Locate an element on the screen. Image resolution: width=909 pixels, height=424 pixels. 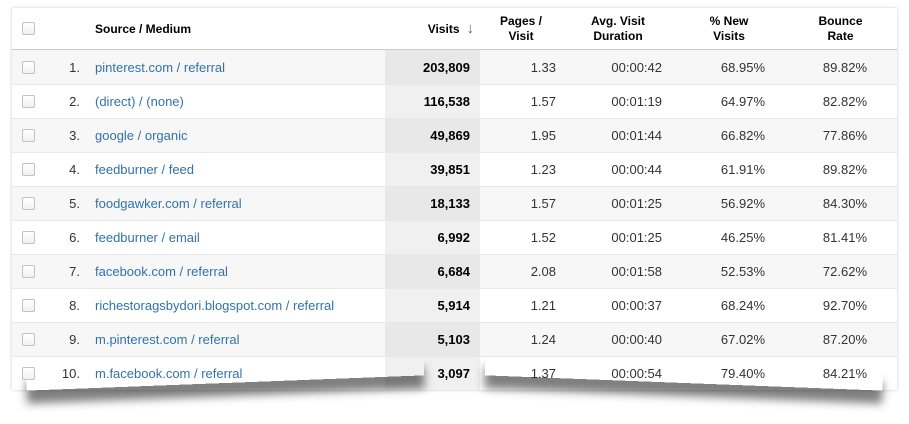
pct-new-visits-header: % New Visits is located at coordinates (729, 28).